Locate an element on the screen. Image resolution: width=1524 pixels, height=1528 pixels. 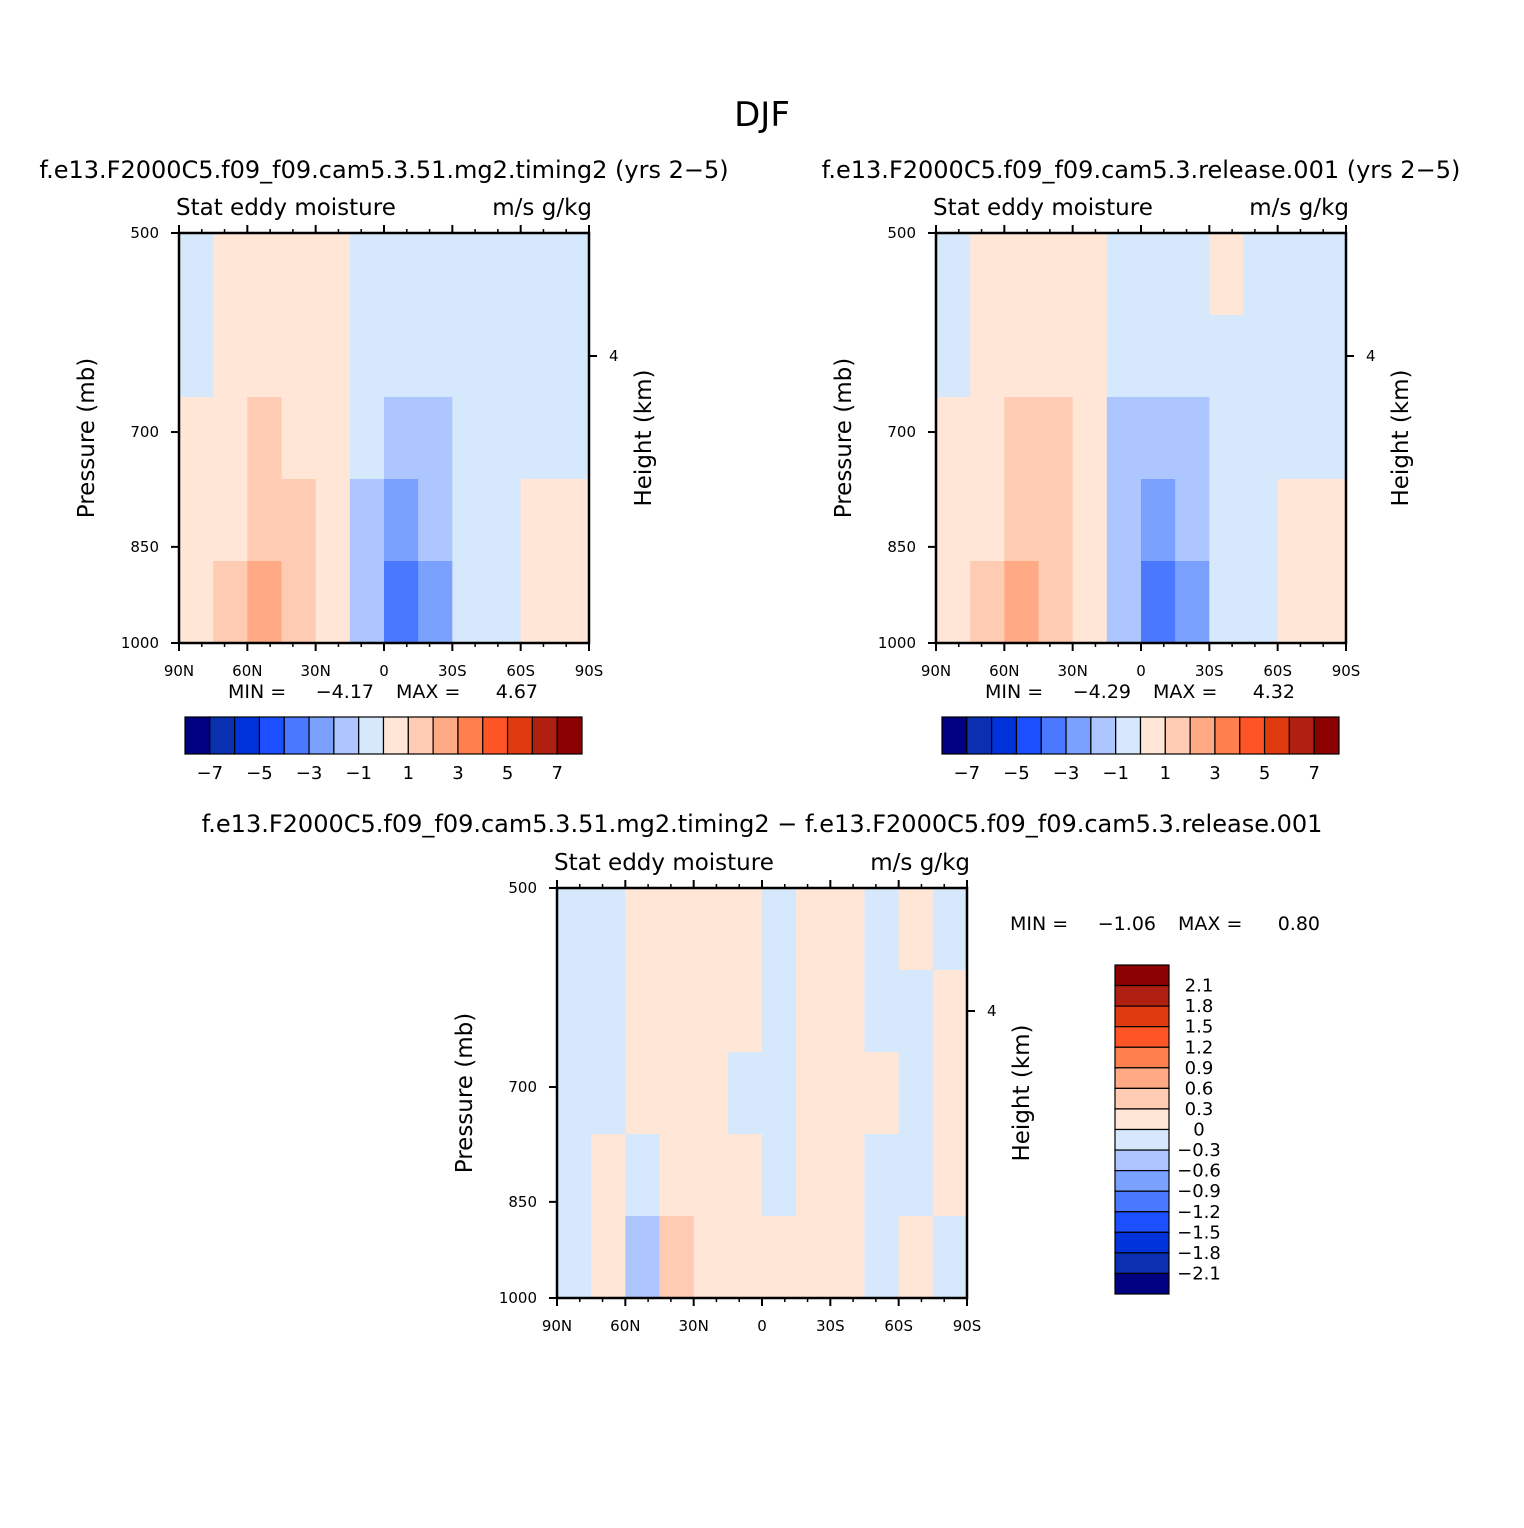
colorbar-label: −1.5 is located at coordinates (1199, 1232).